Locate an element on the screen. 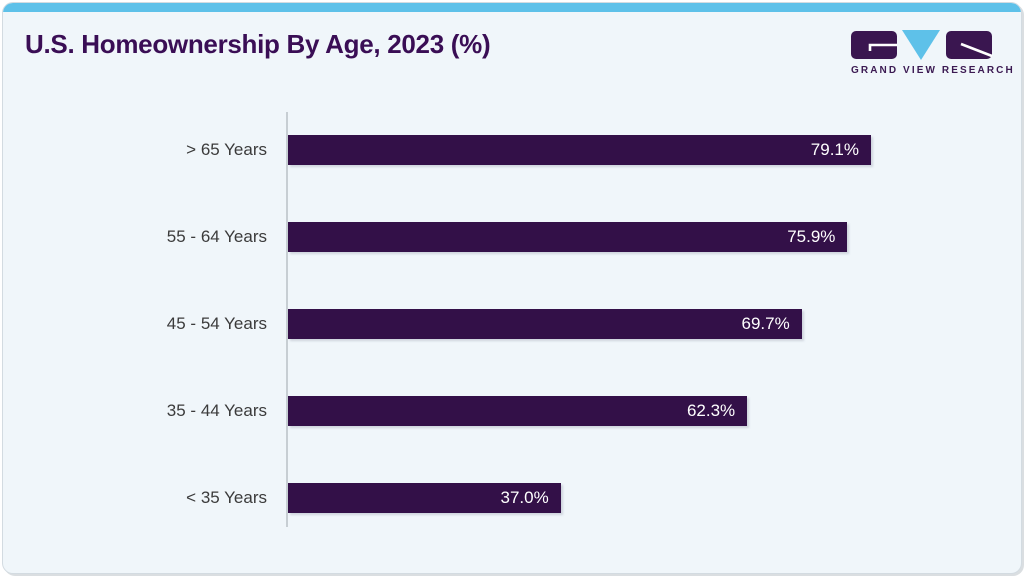 The image size is (1025, 577). plot-area: 37.0% is located at coordinates (651, 497).